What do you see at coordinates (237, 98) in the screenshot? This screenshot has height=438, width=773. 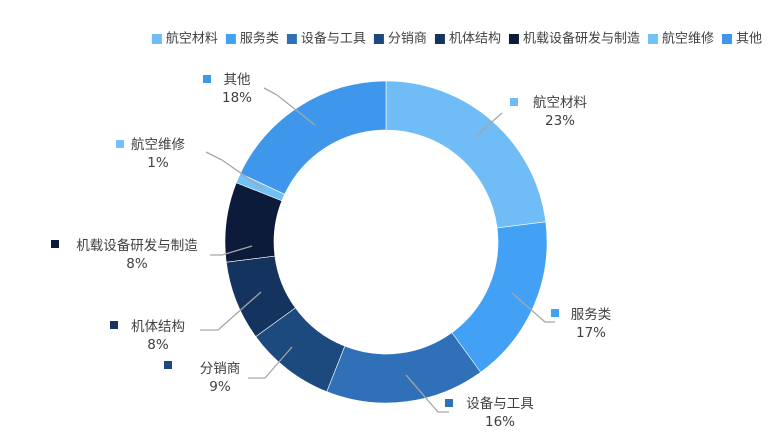 I see `data-label-value-其他: 18%` at bounding box center [237, 98].